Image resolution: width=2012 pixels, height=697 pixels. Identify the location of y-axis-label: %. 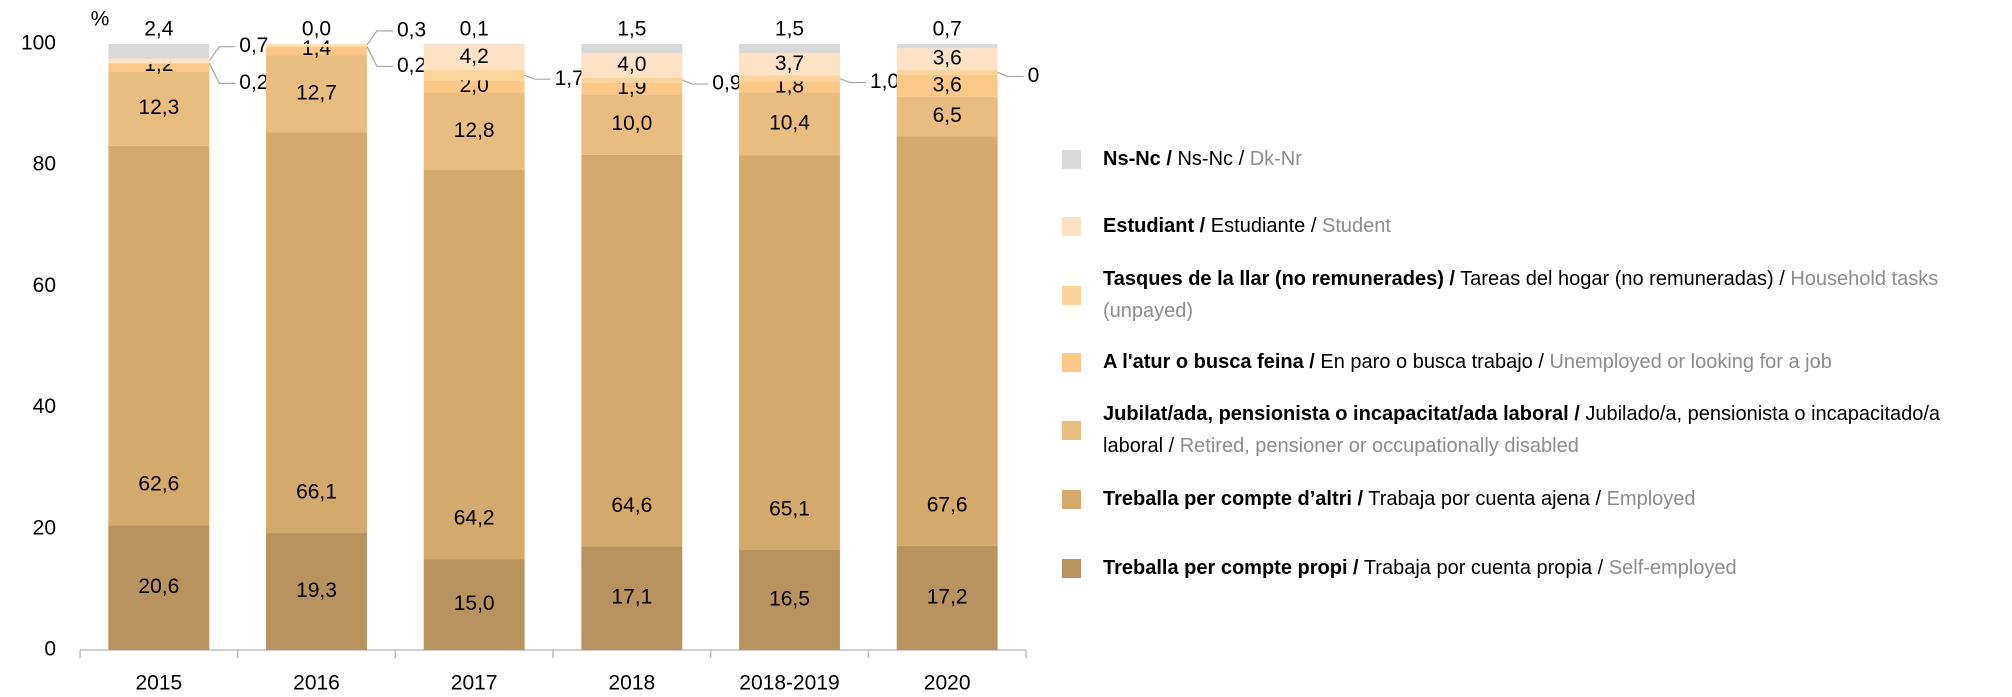
(100, 19).